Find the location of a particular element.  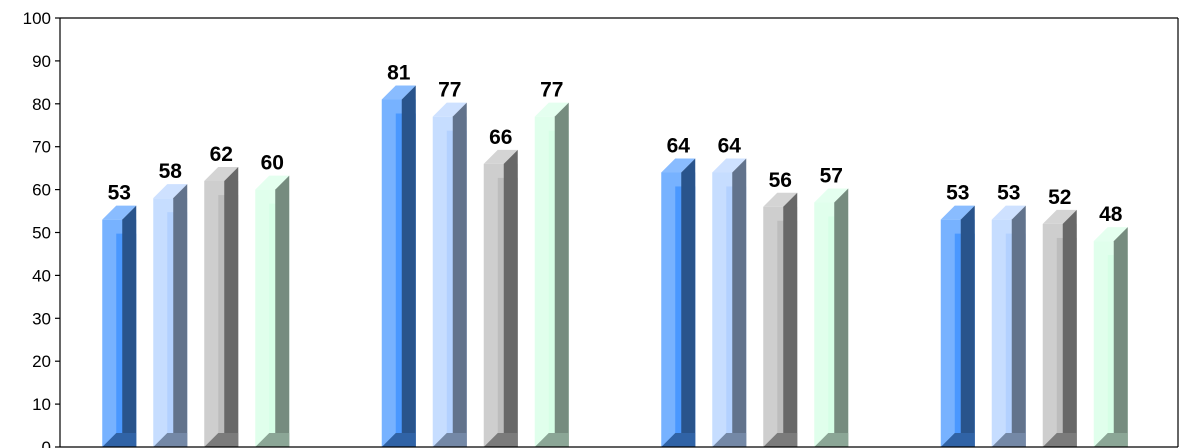

y-tick-label: 100 is located at coordinates (37, 18).